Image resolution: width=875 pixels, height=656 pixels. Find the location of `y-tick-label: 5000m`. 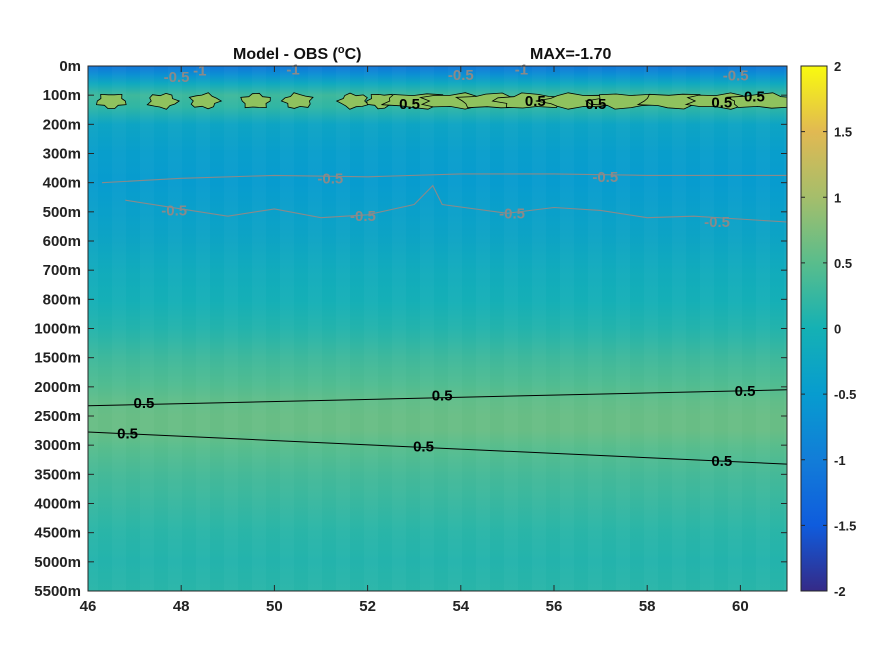

y-tick-label: 5000m is located at coordinates (57, 562).